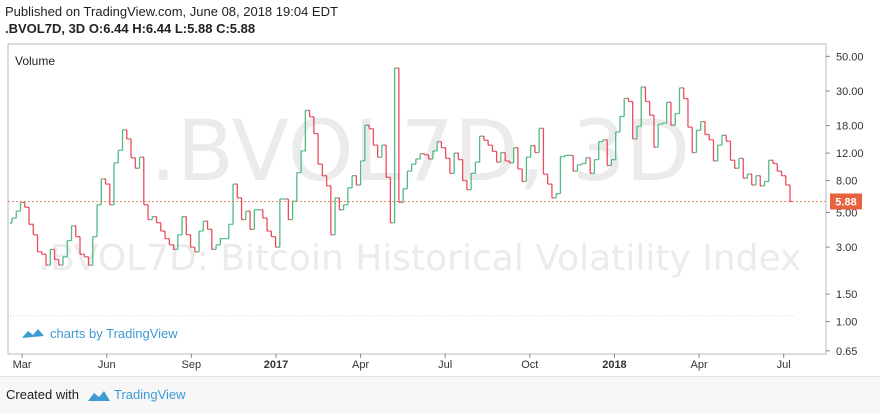  I want to click on y-tick-label: 1.00, so click(846, 323).